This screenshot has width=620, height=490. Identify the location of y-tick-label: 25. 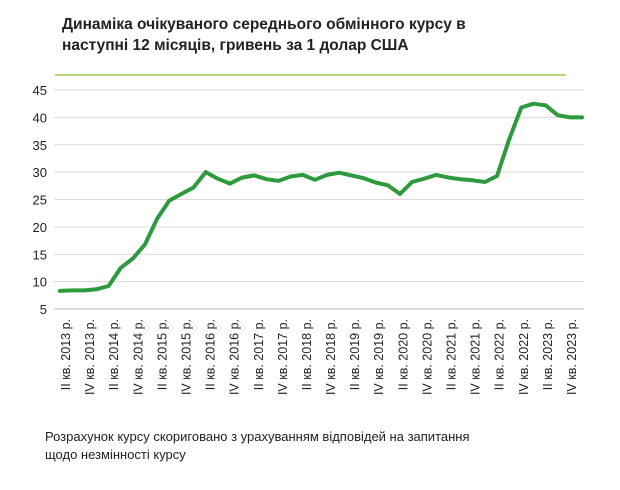
(40, 200).